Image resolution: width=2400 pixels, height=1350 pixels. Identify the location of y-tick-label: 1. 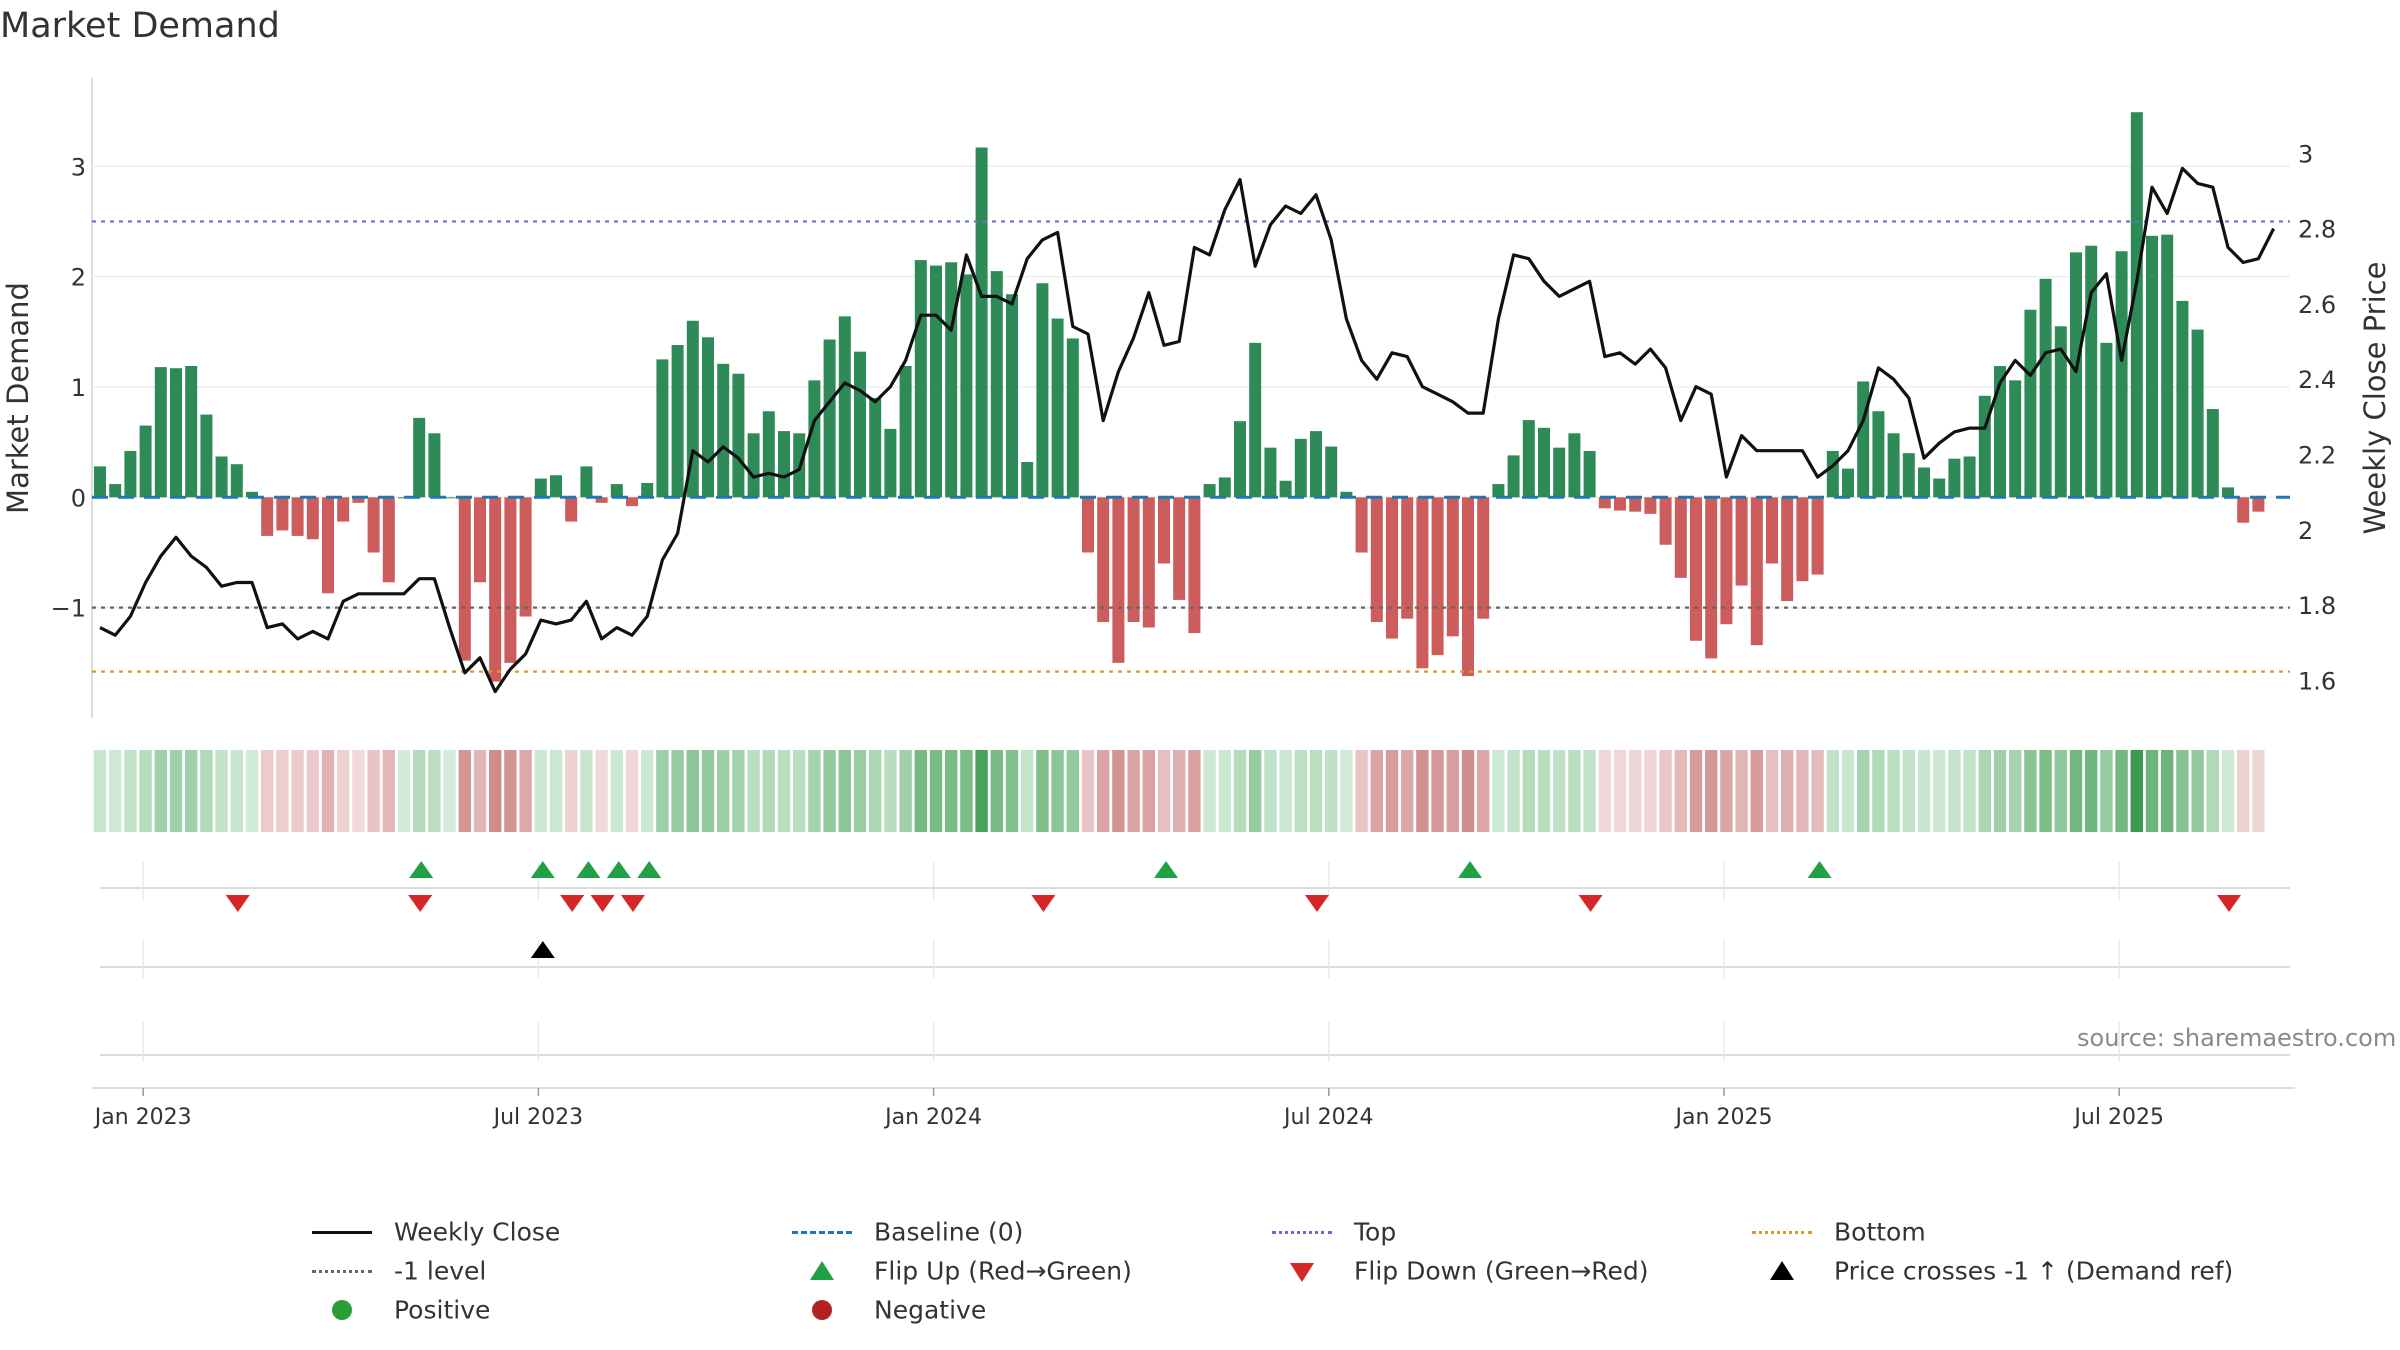
(78, 388).